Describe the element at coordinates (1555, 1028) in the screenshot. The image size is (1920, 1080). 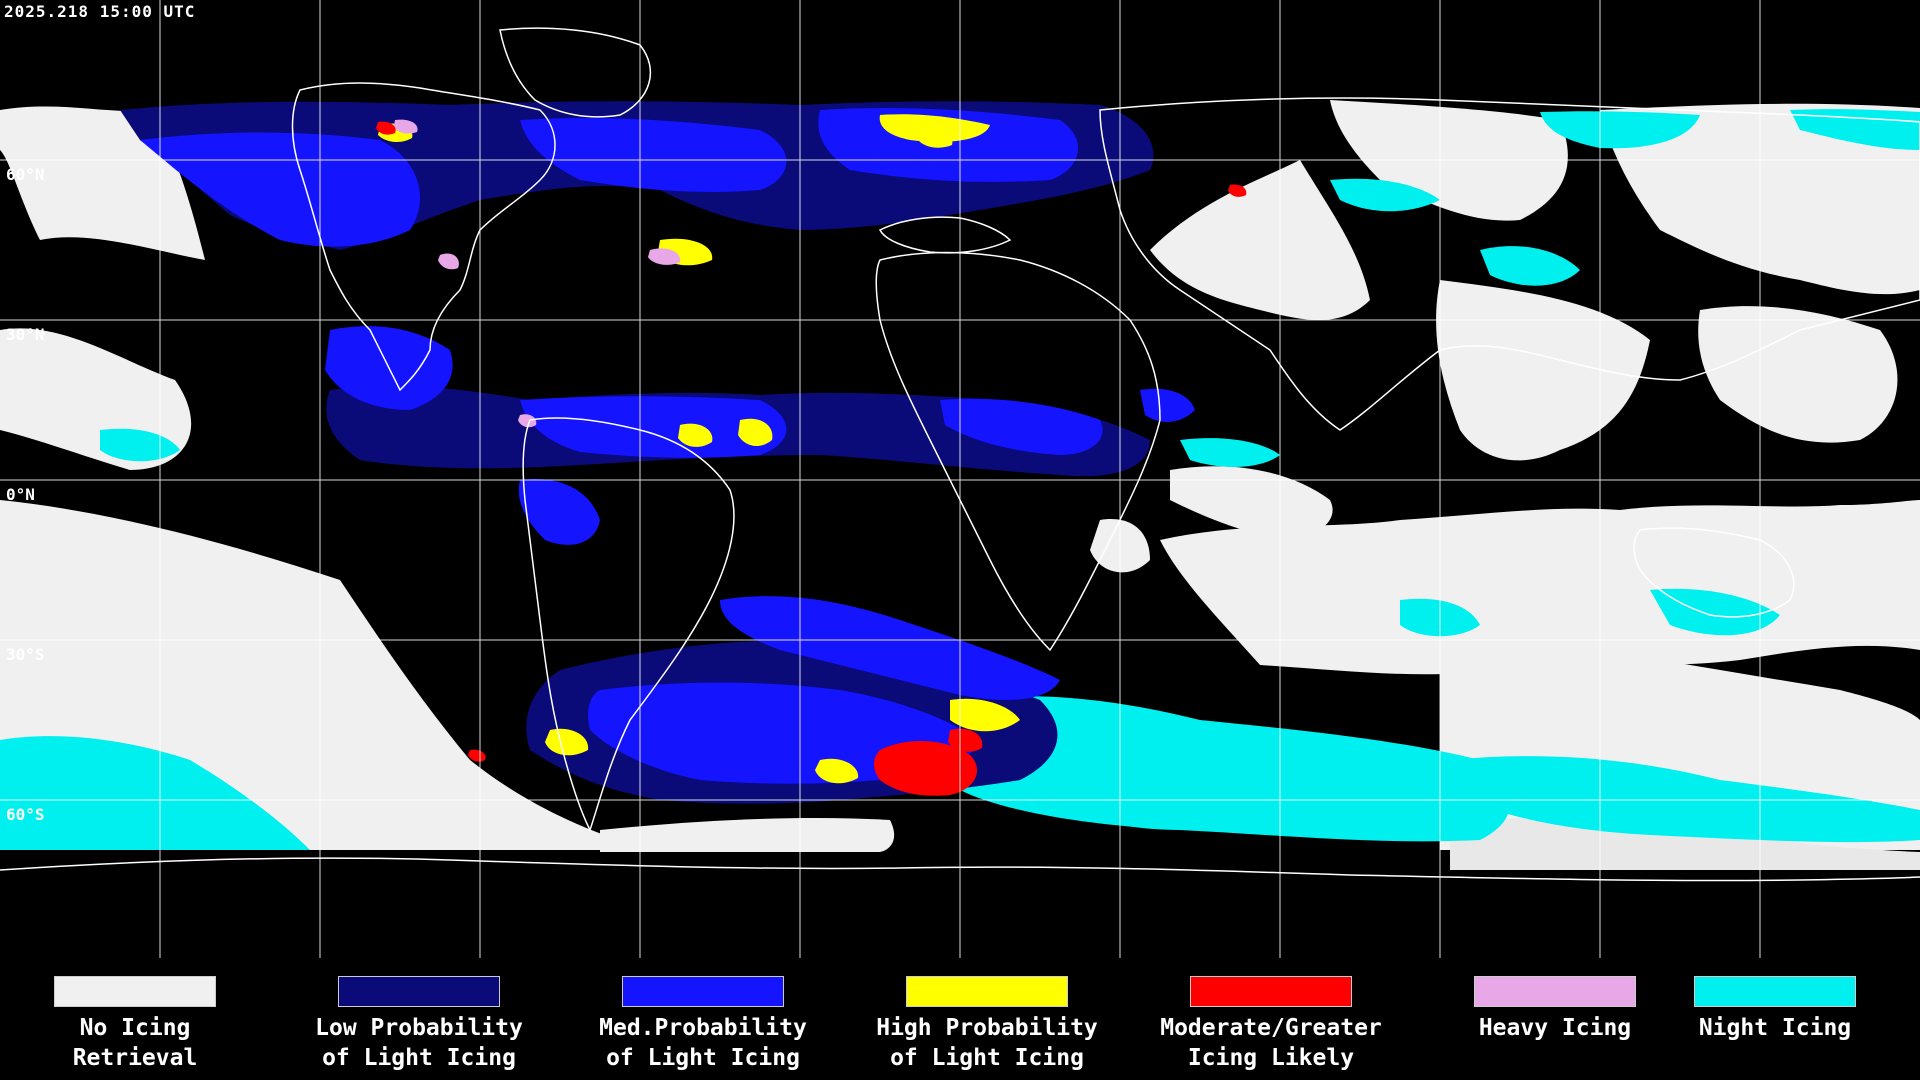
I see `legend-label-line1: Heavy Icing` at that location.